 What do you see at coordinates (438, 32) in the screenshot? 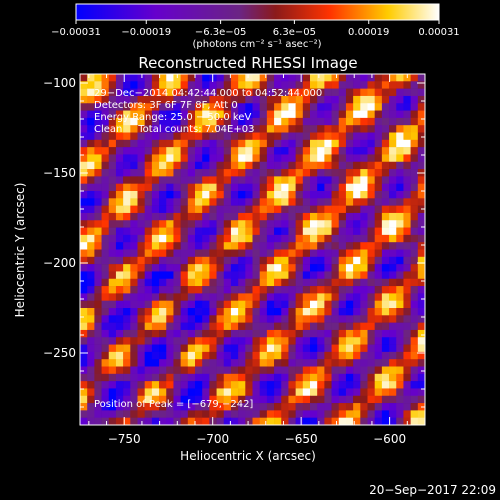
I see `colorbar-tick-label: 0.00031` at bounding box center [438, 32].